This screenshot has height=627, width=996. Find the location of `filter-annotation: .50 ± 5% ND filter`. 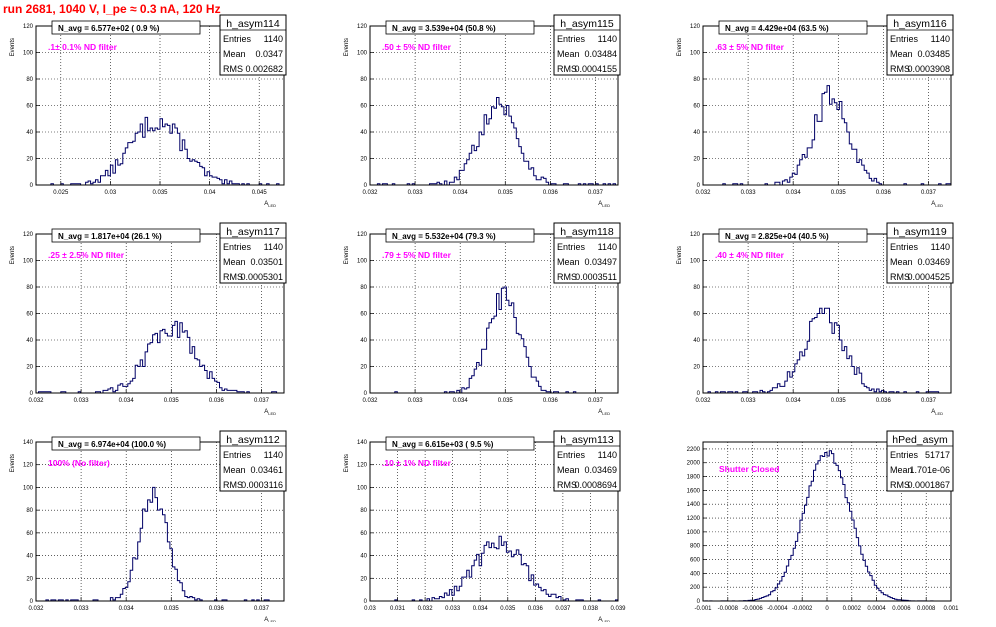

filter-annotation: .50 ± 5% ND filter is located at coordinates (417, 47).